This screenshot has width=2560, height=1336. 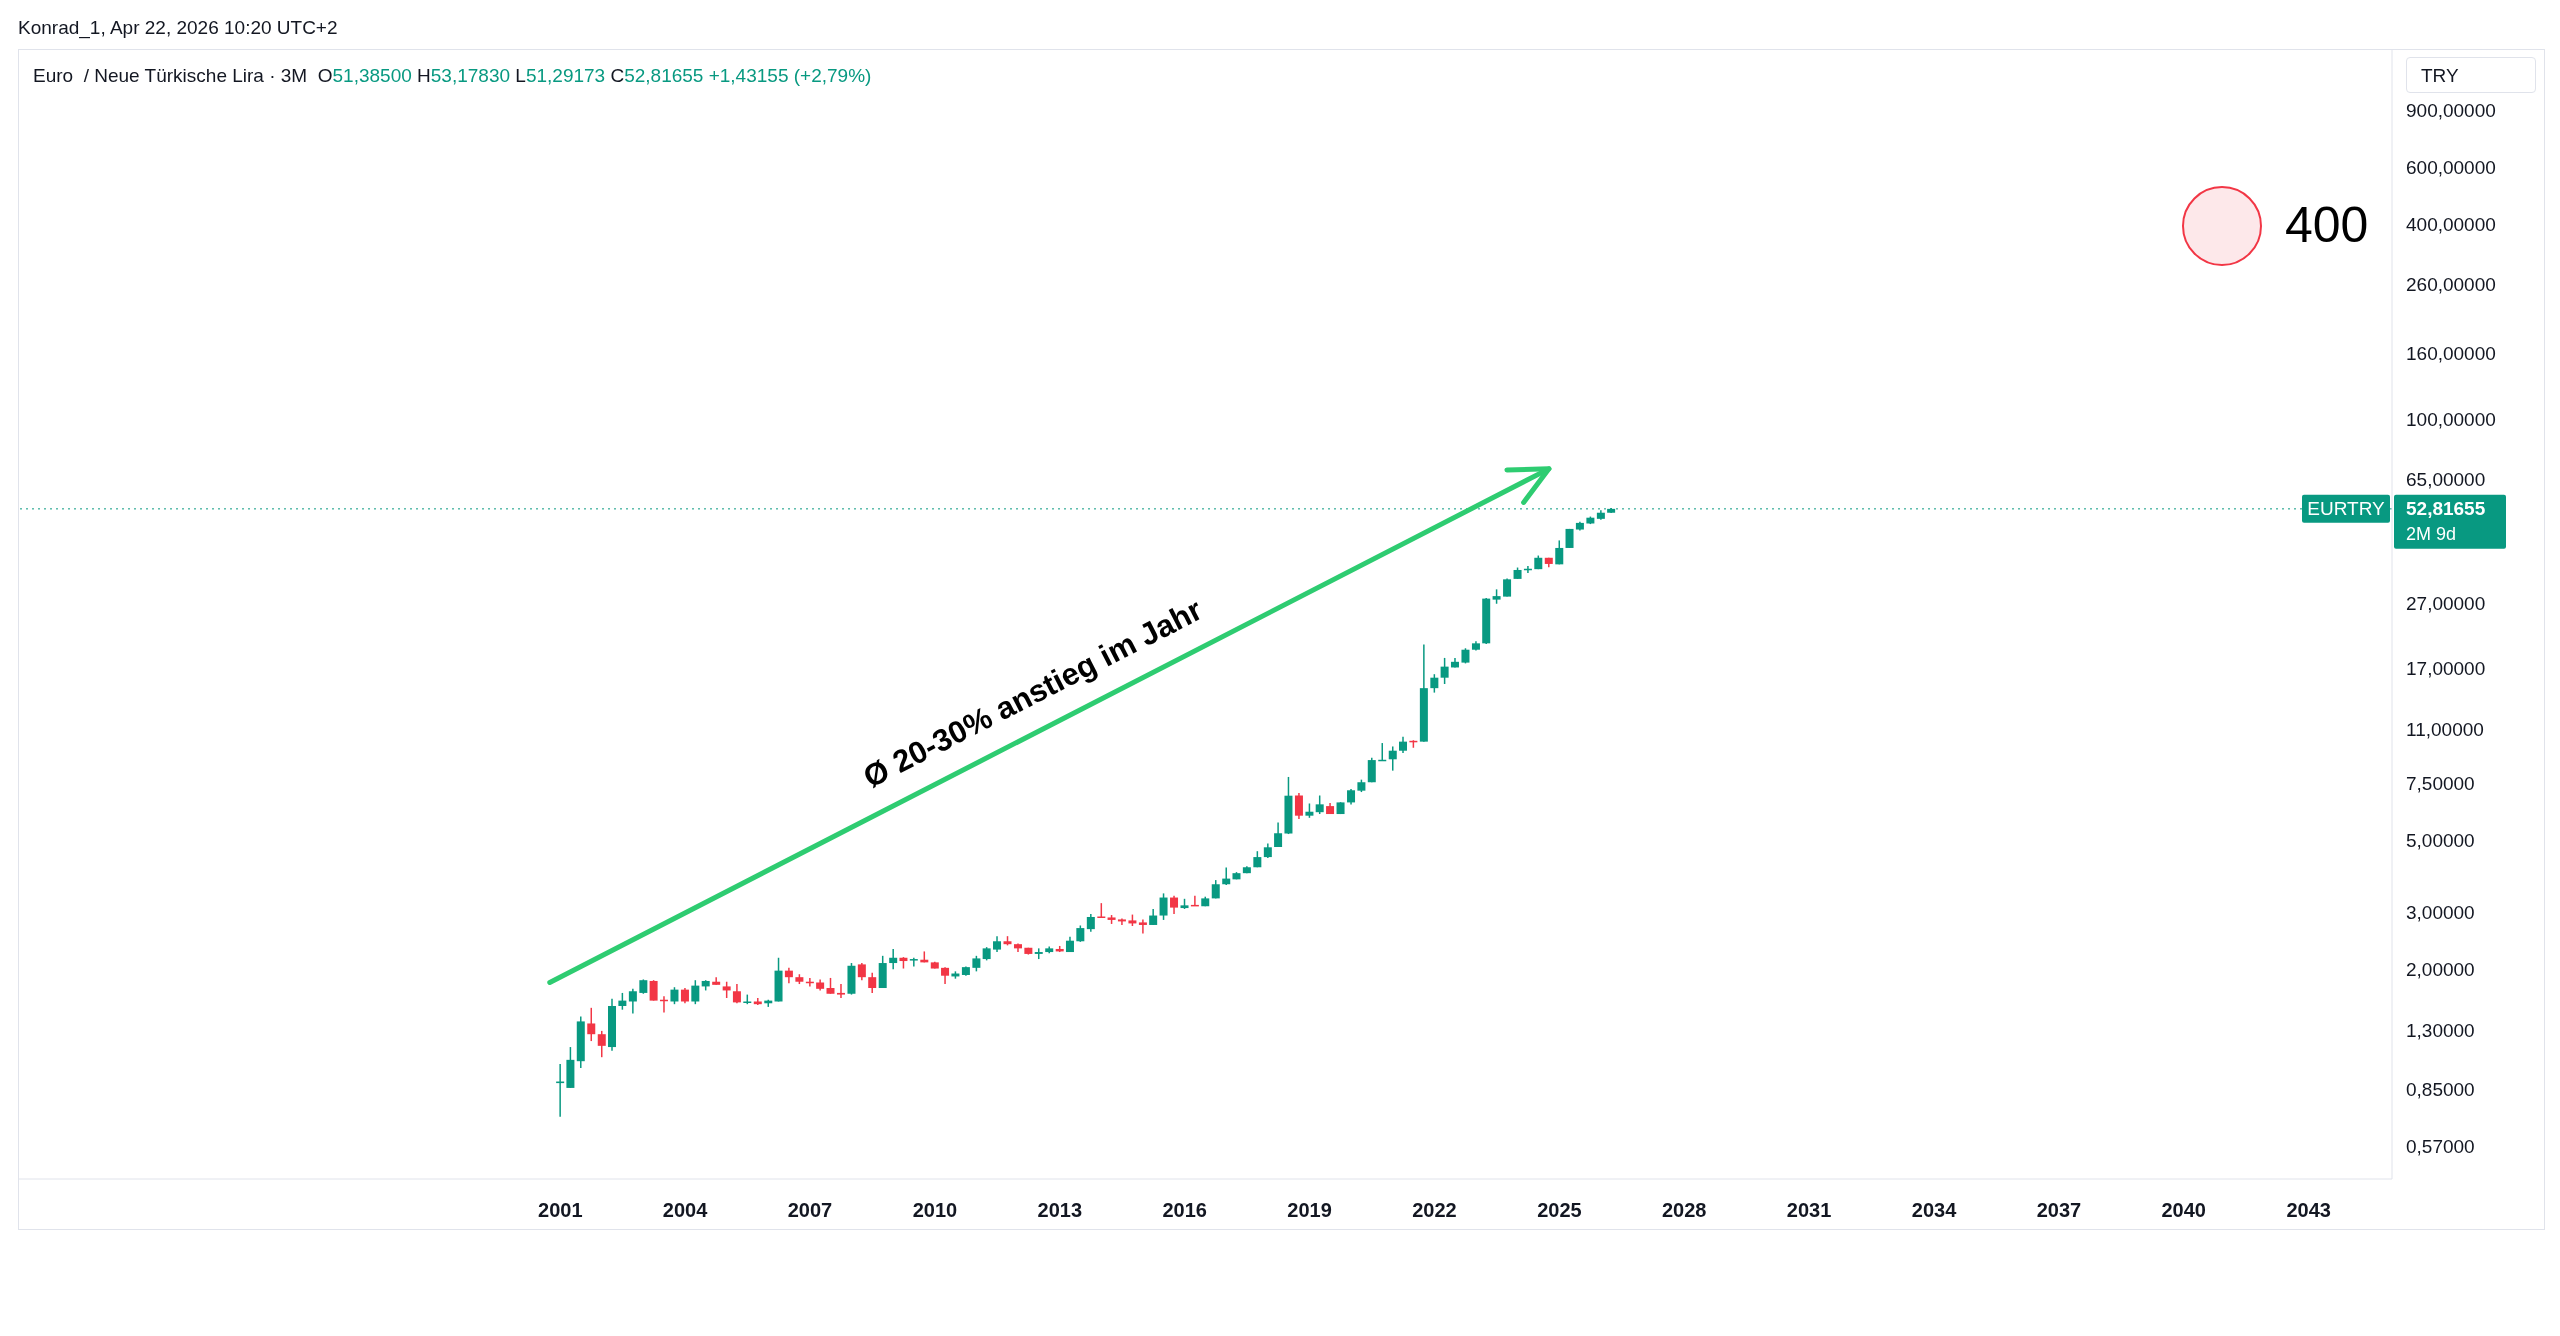 I want to click on ref-line-label: EURTRY, so click(x=2346, y=508).